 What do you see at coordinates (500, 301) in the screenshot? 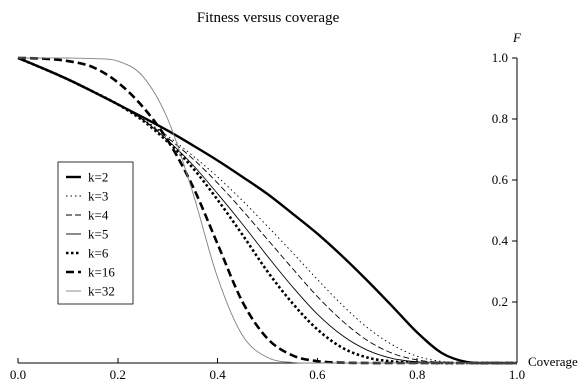
I see `y-tick-label: 0.2` at bounding box center [500, 301].